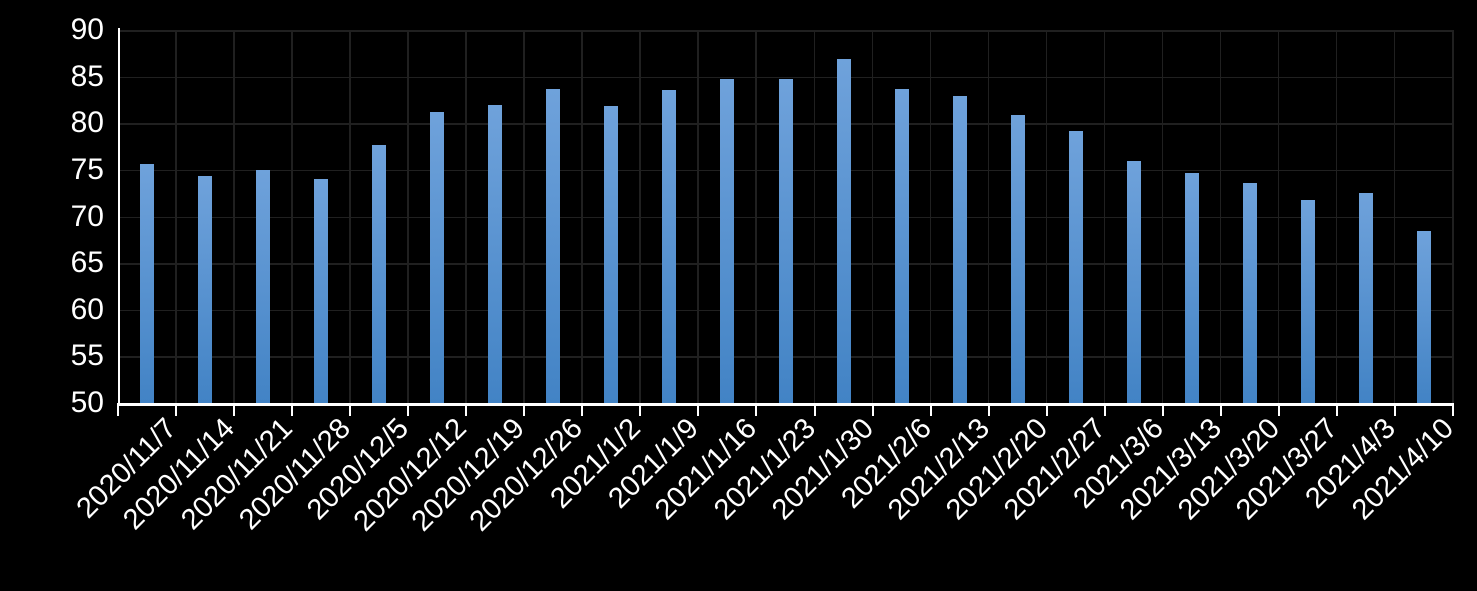 Image resolution: width=1477 pixels, height=591 pixels. What do you see at coordinates (87, 356) in the screenshot?
I see `y-tick-label: 55` at bounding box center [87, 356].